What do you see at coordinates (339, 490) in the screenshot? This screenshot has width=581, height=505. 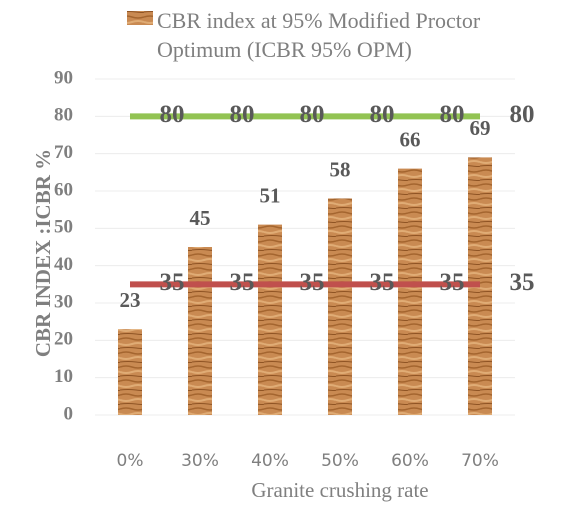 I see `x-axis-title: Granite crushing rate` at bounding box center [339, 490].